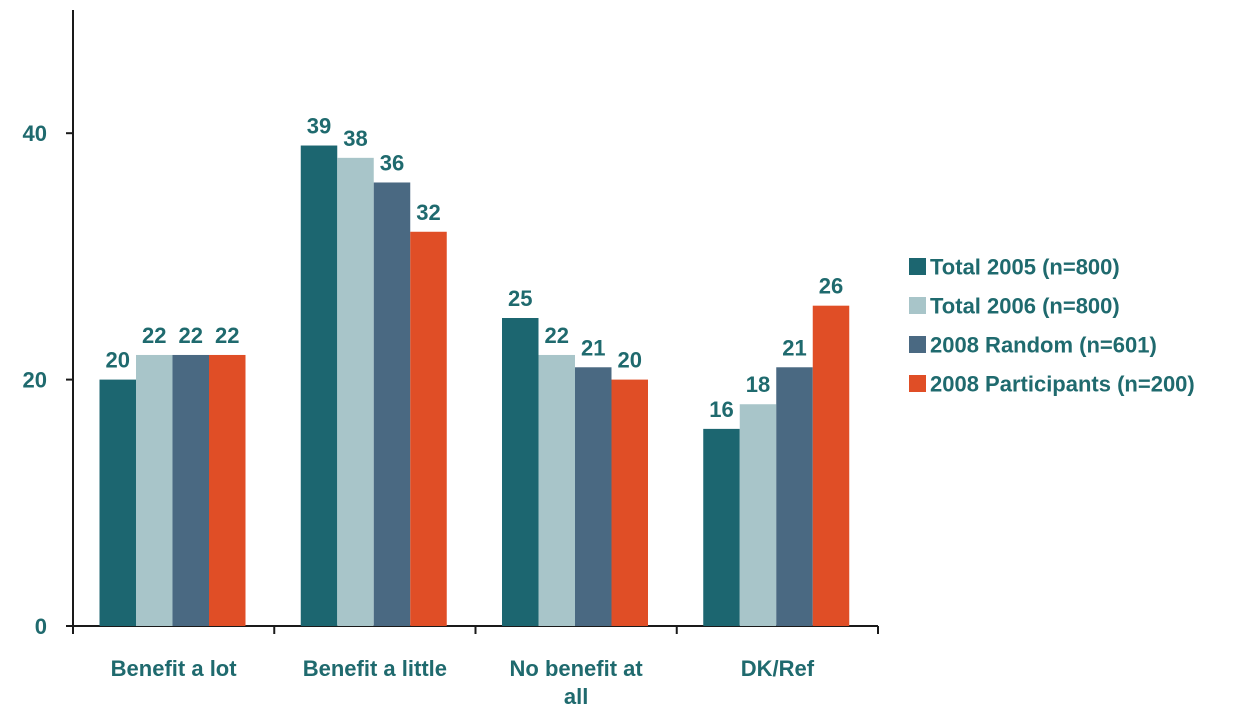 The image size is (1258, 711). What do you see at coordinates (35, 133) in the screenshot?
I see `y-tick-label: 40` at bounding box center [35, 133].